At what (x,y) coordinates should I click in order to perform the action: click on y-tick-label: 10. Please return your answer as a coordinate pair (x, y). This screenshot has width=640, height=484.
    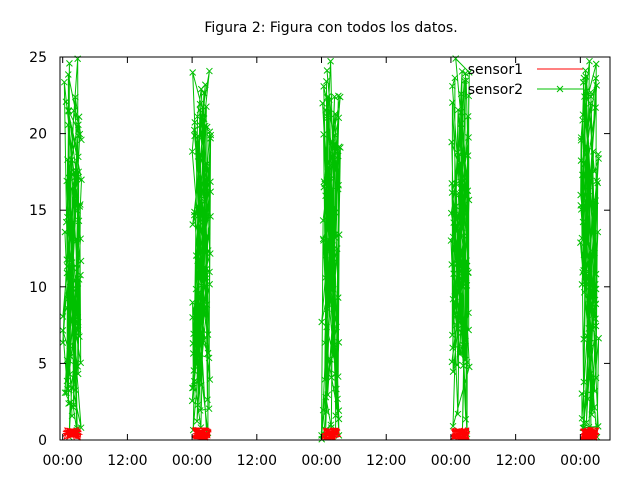
    Looking at the image, I should click on (38, 288).